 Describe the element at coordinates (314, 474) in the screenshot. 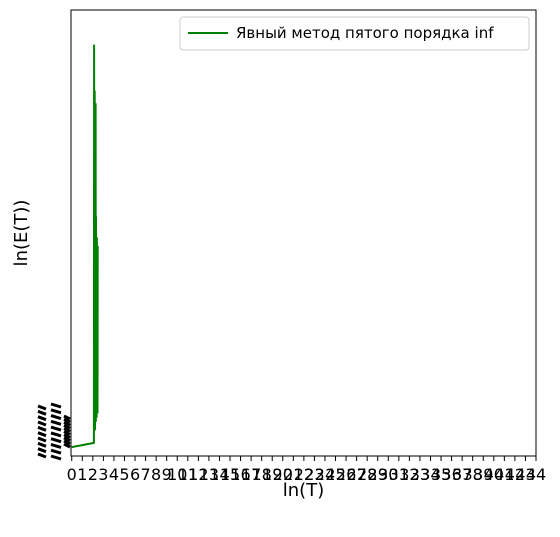

I see `x-tick-label: 23` at that location.